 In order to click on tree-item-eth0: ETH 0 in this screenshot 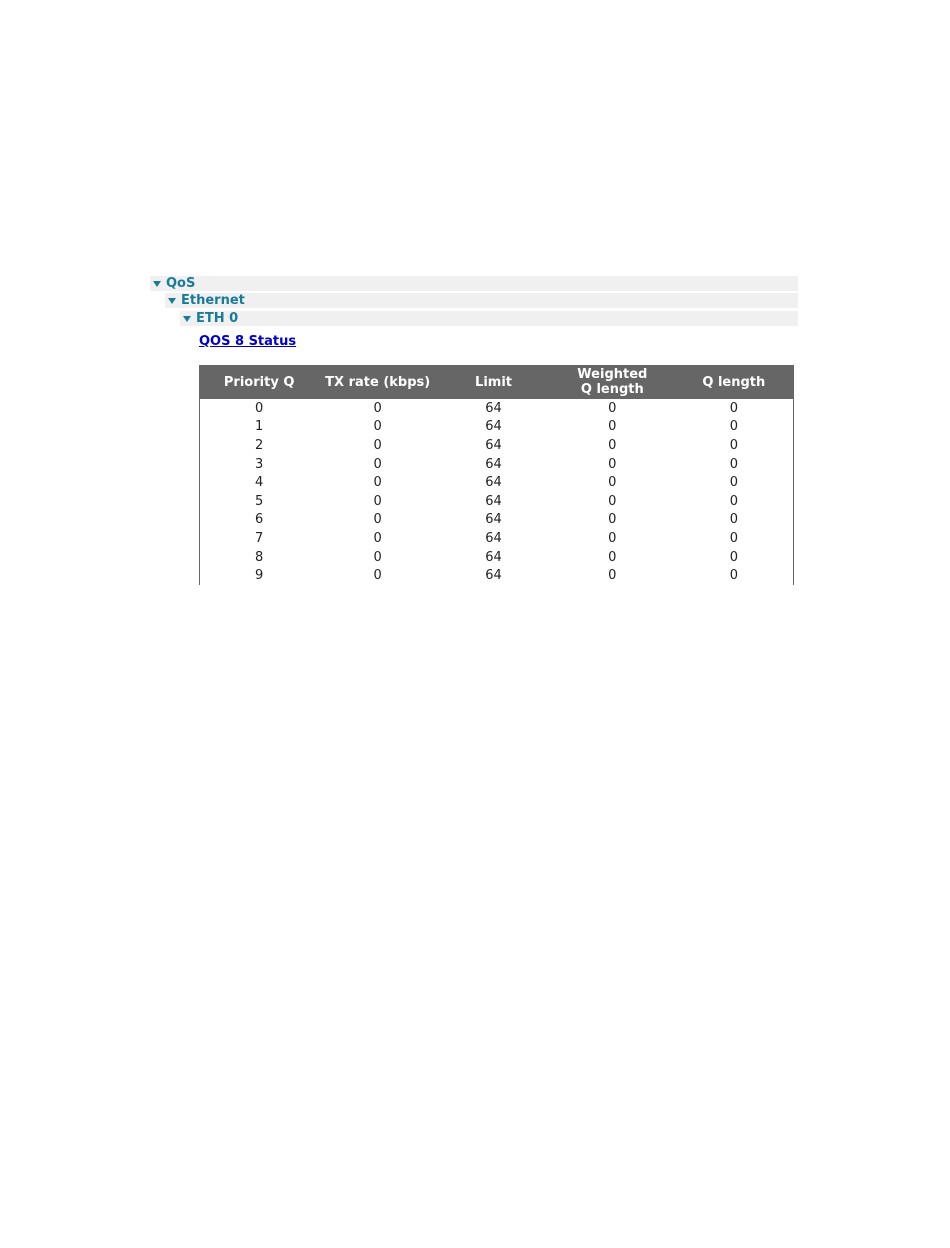, I will do `click(489, 318)`.